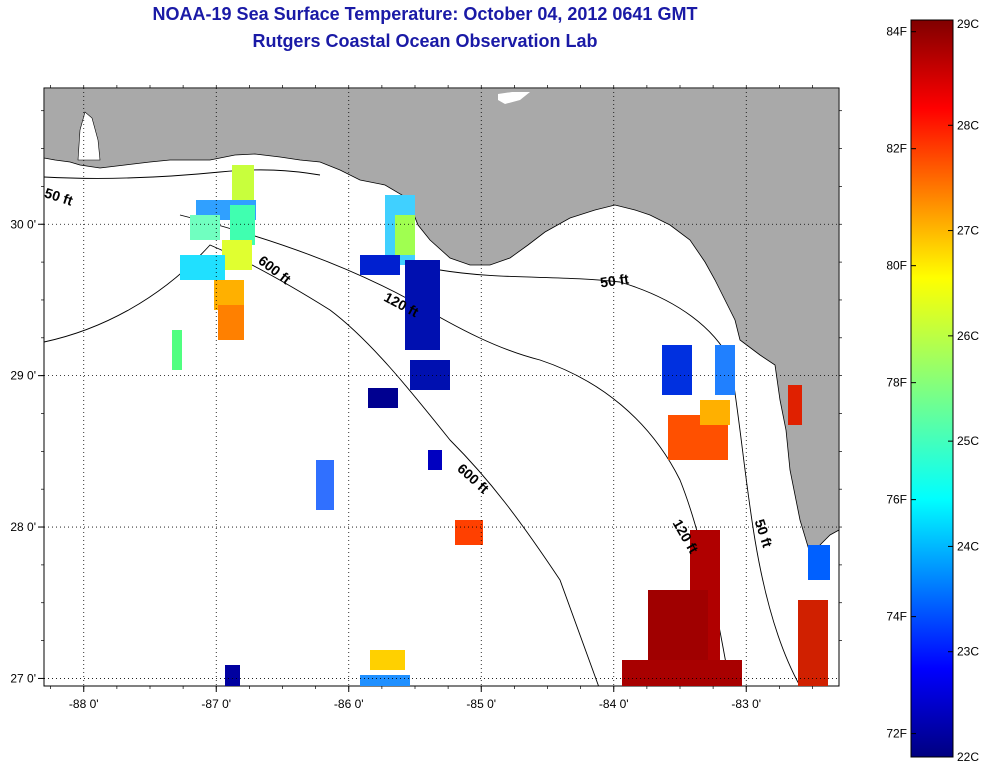  I want to click on colorbar, so click(932, 388).